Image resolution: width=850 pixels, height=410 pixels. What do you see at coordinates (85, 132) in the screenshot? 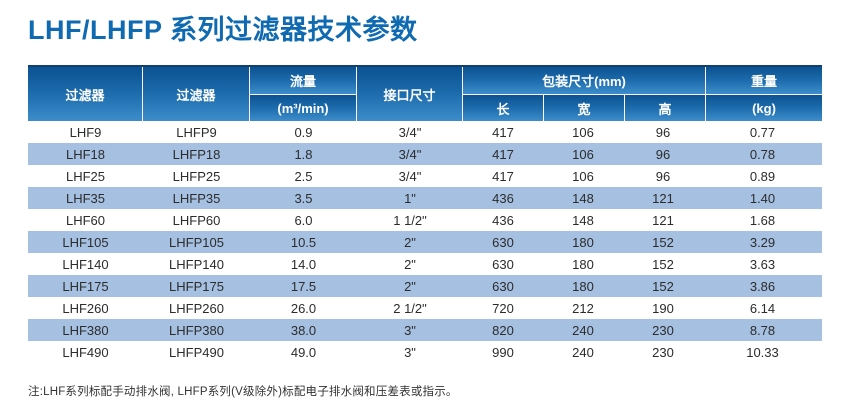
I see `cell-filter-lhf: LHF9` at bounding box center [85, 132].